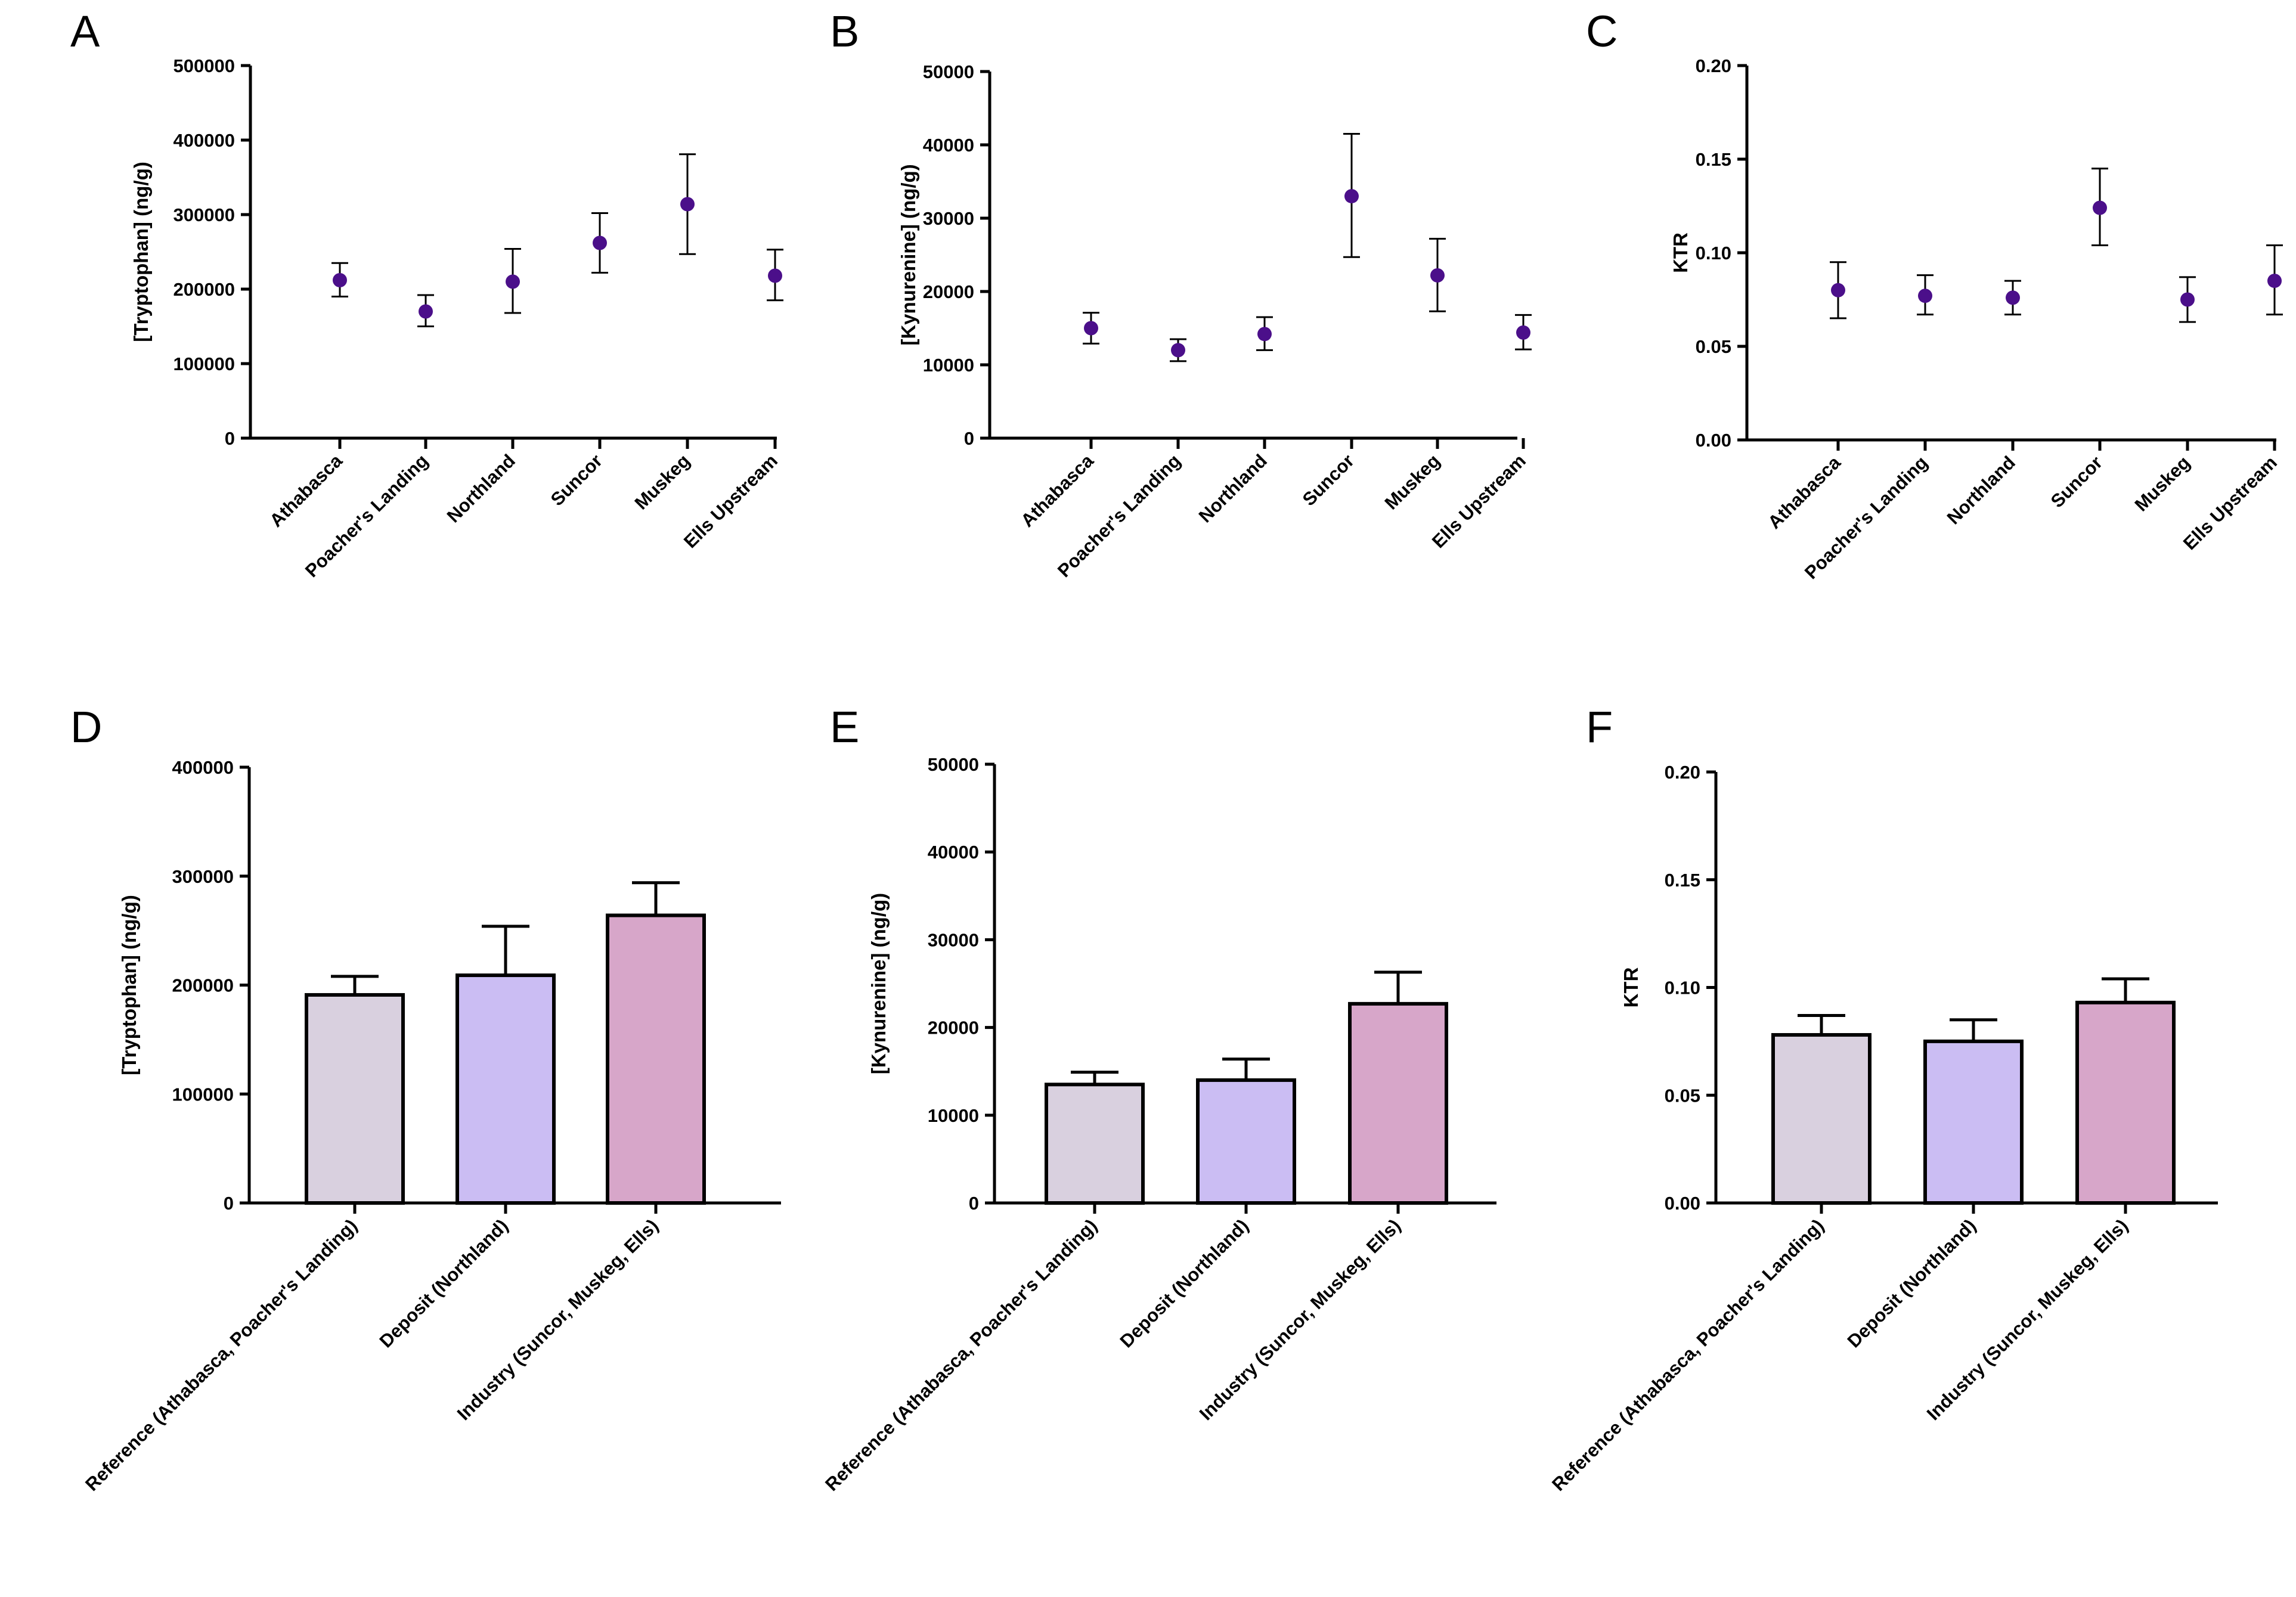 This screenshot has height=1597, width=2296. I want to click on y-tick-label: 500000, so click(204, 65).